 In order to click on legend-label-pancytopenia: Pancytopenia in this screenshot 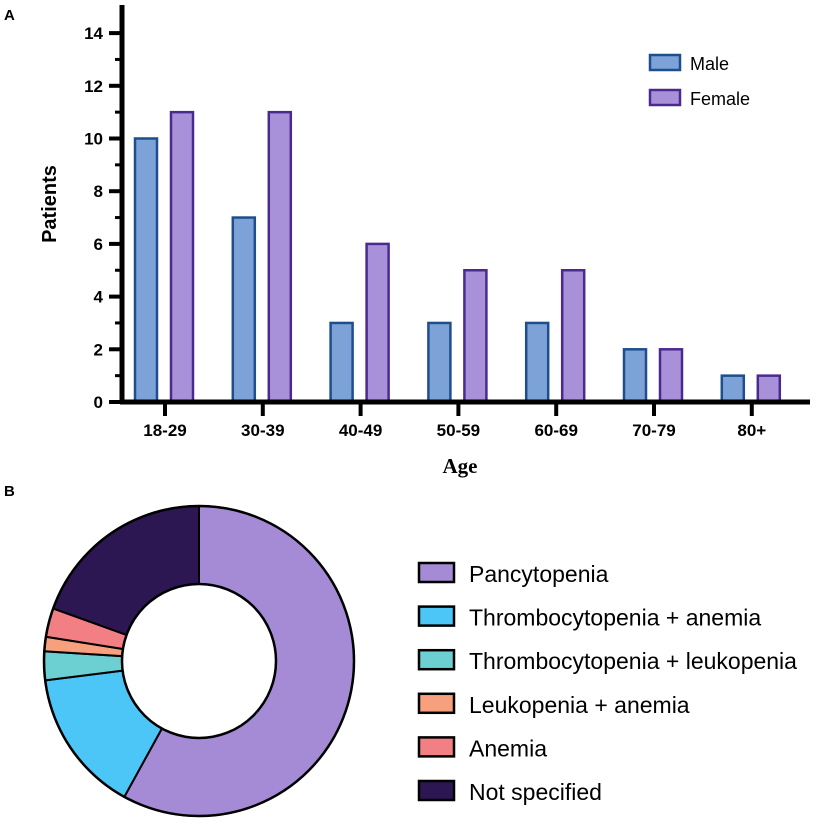, I will do `click(539, 574)`.